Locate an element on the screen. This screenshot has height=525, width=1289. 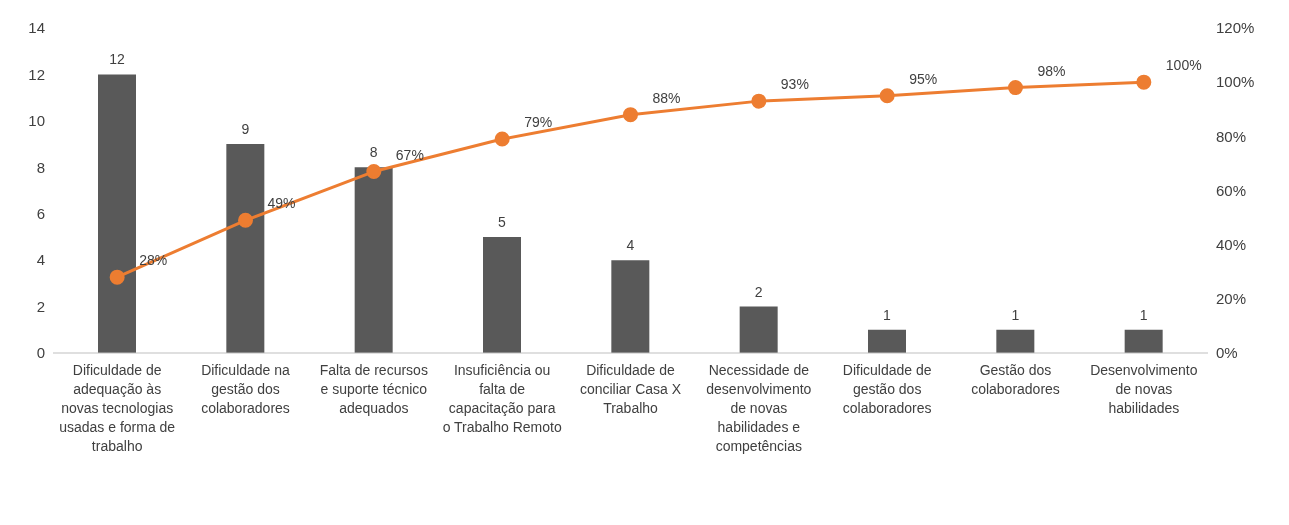
x-tick-label: Insuficiência ou falta de capacitação para o Trabalho Remoto is located at coordinates (502, 398).